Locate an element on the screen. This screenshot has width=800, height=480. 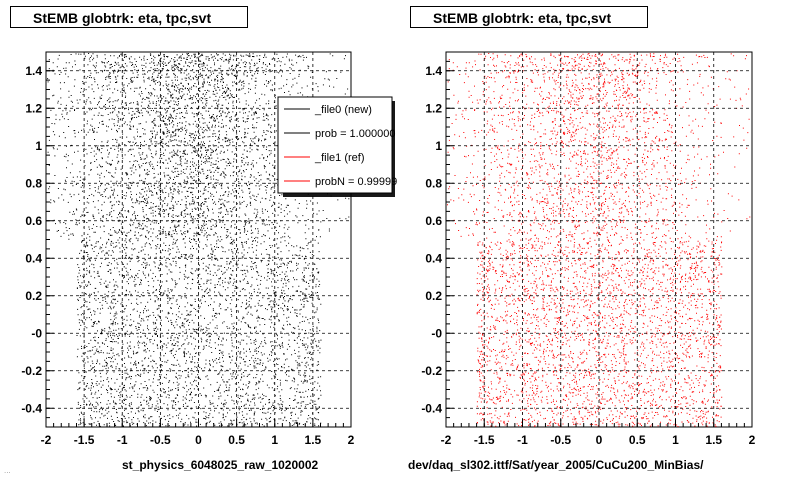
legend-label: probN = 0.99999 is located at coordinates (356, 182).